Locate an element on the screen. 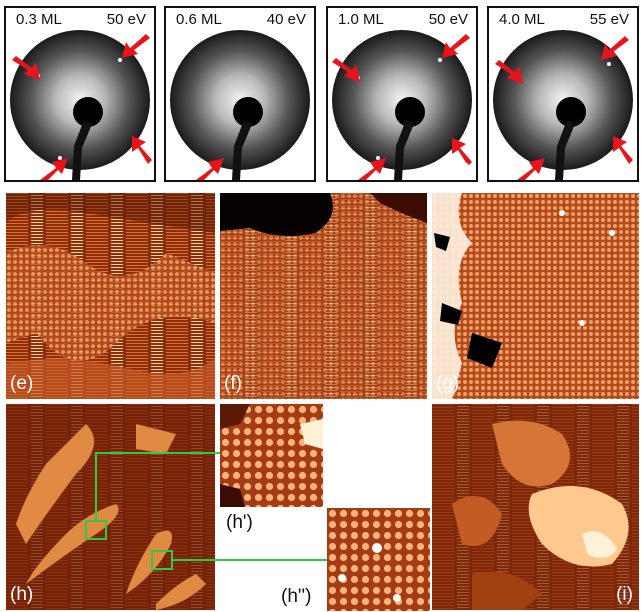 This screenshot has width=643, height=612. leed-panel-c: 1.0 ML 50 eV (c) is located at coordinates (402, 94).